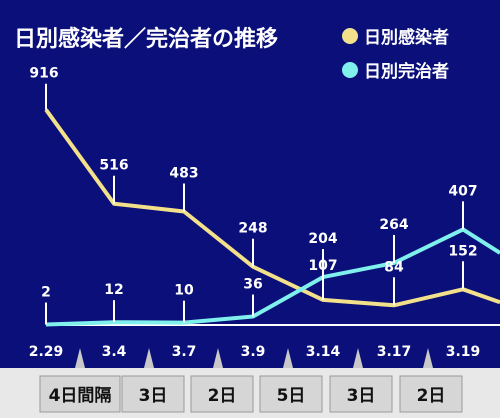 The width and height of the screenshot is (500, 418). I want to click on data-label-recovered: 204, so click(322, 239).